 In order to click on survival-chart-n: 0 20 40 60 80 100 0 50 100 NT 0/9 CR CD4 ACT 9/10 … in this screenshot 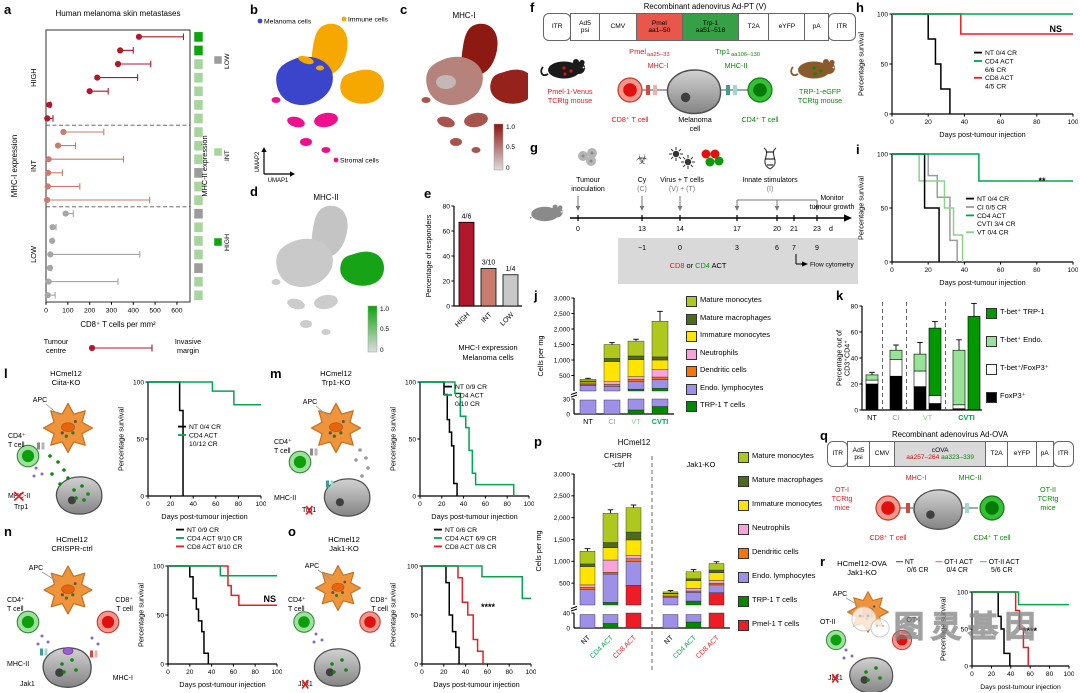, I will do `click(209, 608)`.